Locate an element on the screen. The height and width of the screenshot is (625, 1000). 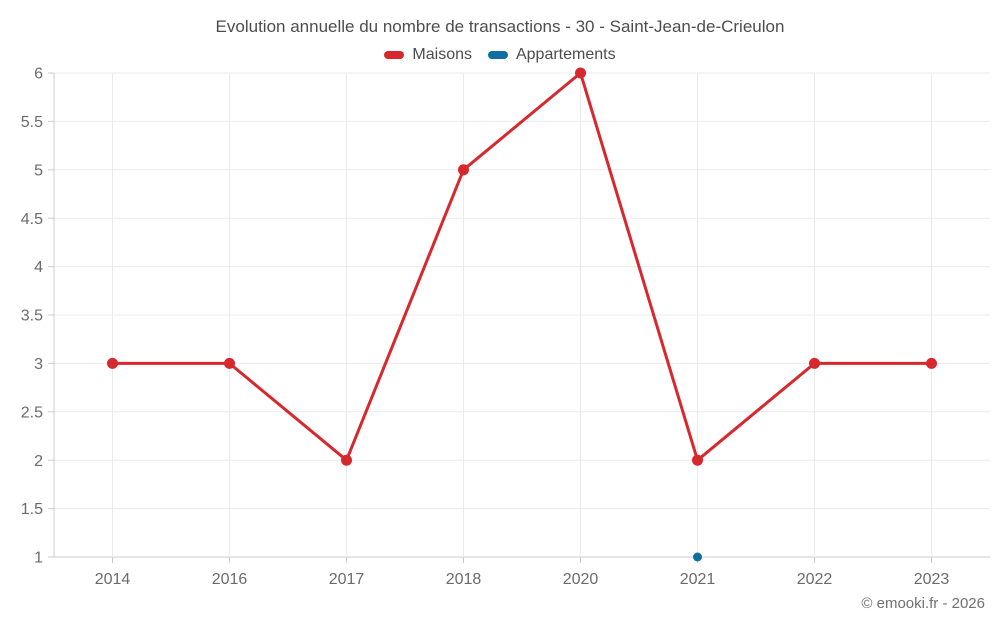
y-tick-label: 4.5 is located at coordinates (32, 219).